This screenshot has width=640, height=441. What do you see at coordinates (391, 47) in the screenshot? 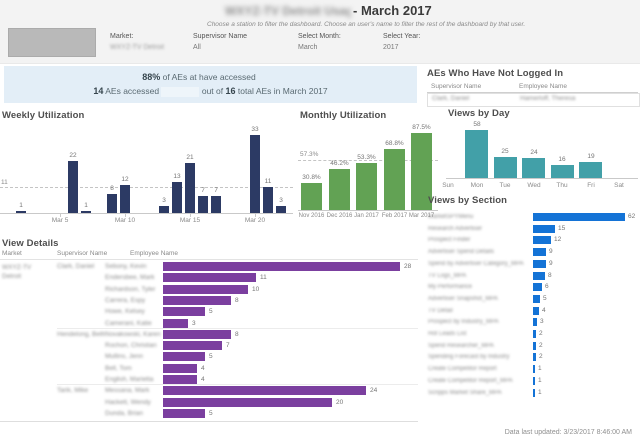
I see `year-filter-value: 2017` at bounding box center [391, 47].